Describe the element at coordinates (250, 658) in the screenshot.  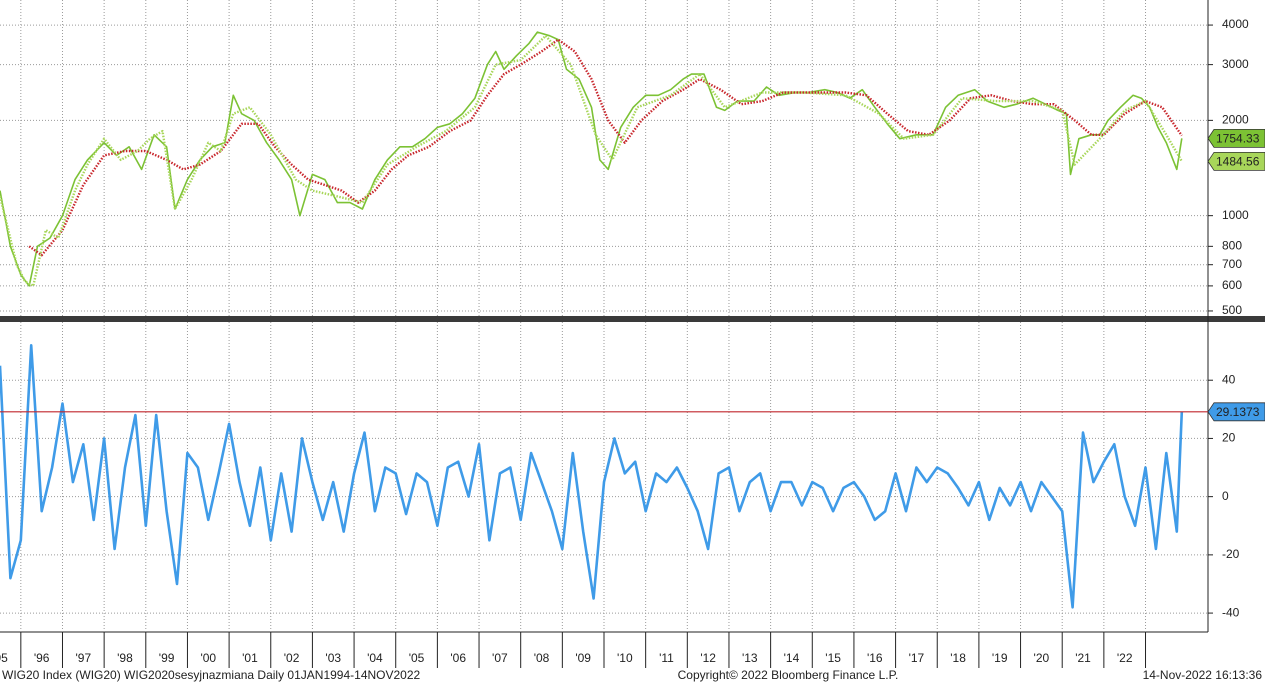
I see `x-tick-label: '01` at that location.